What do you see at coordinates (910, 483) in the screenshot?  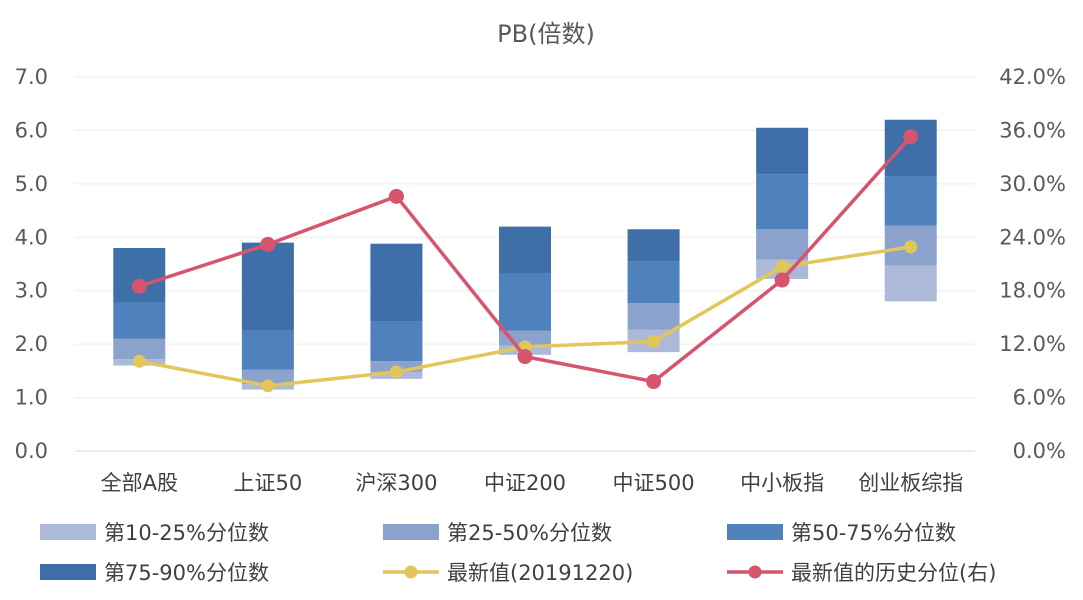 I see `category-label: 创业板综指` at bounding box center [910, 483].